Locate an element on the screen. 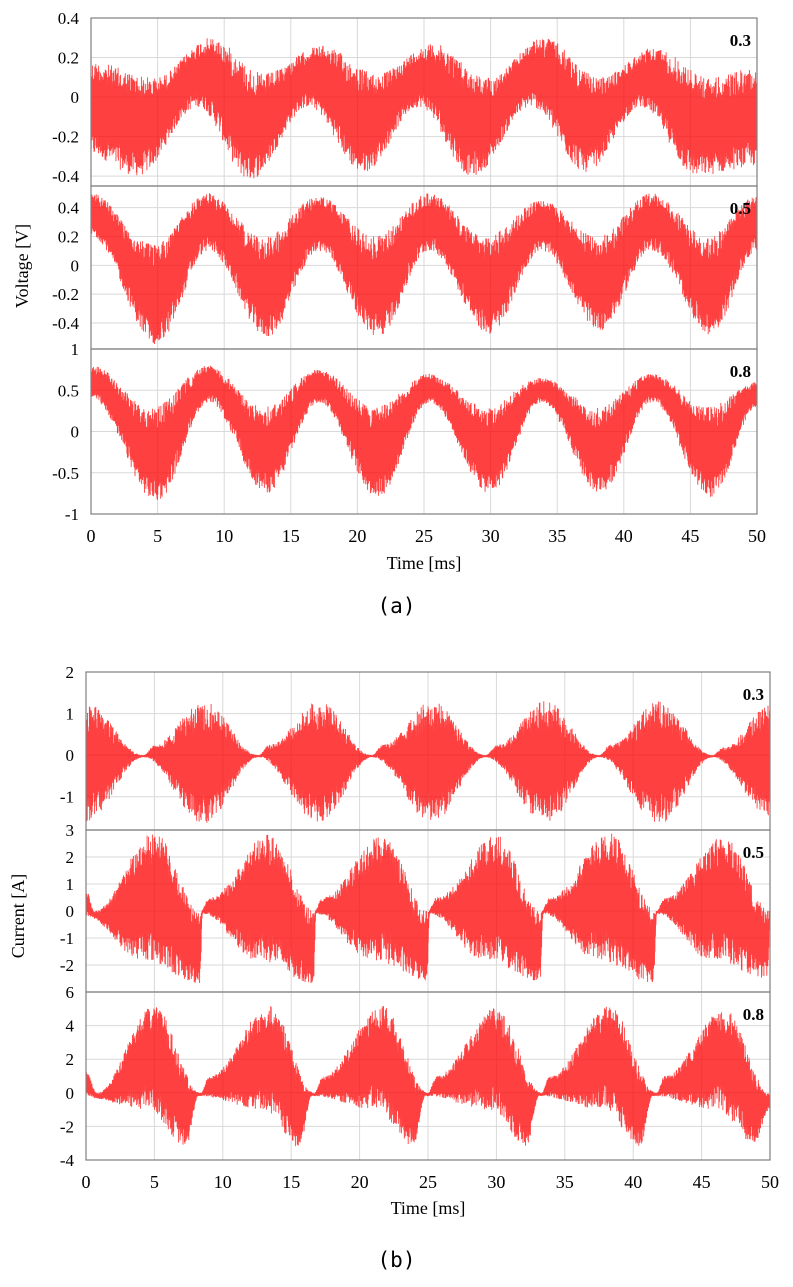 The image size is (793, 1287). panel-a-0.3: -0.4 -0.2 0 0.2 0.4 0.3 is located at coordinates (405, 98).